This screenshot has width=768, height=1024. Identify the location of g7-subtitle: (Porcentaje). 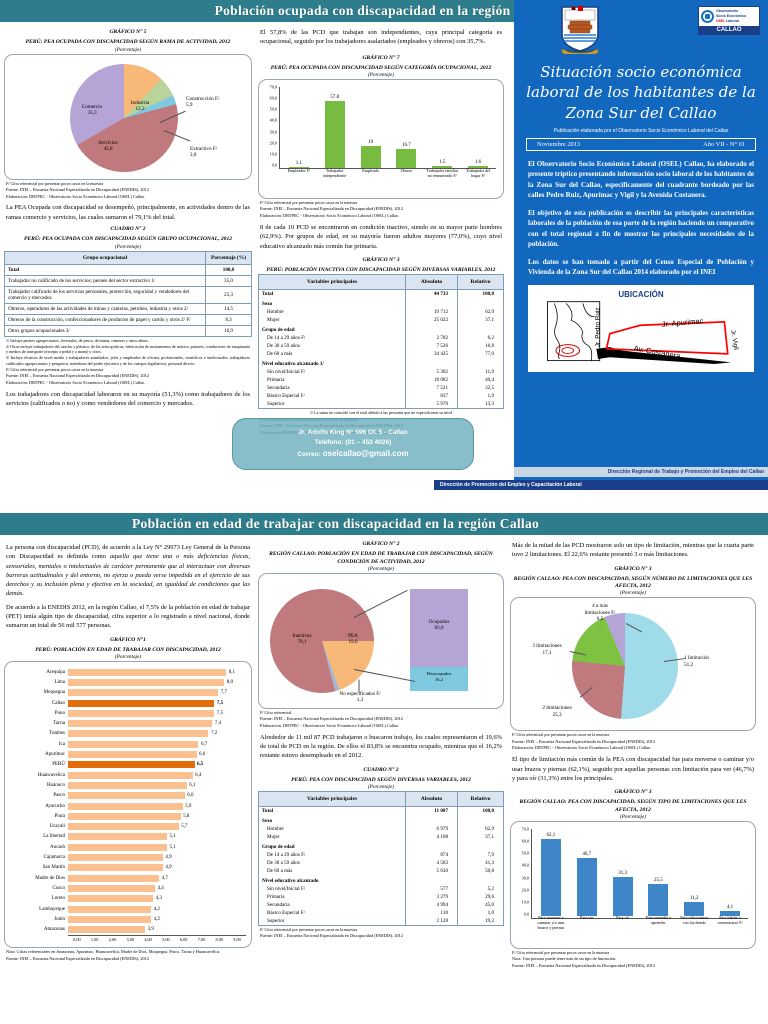
(381, 75).